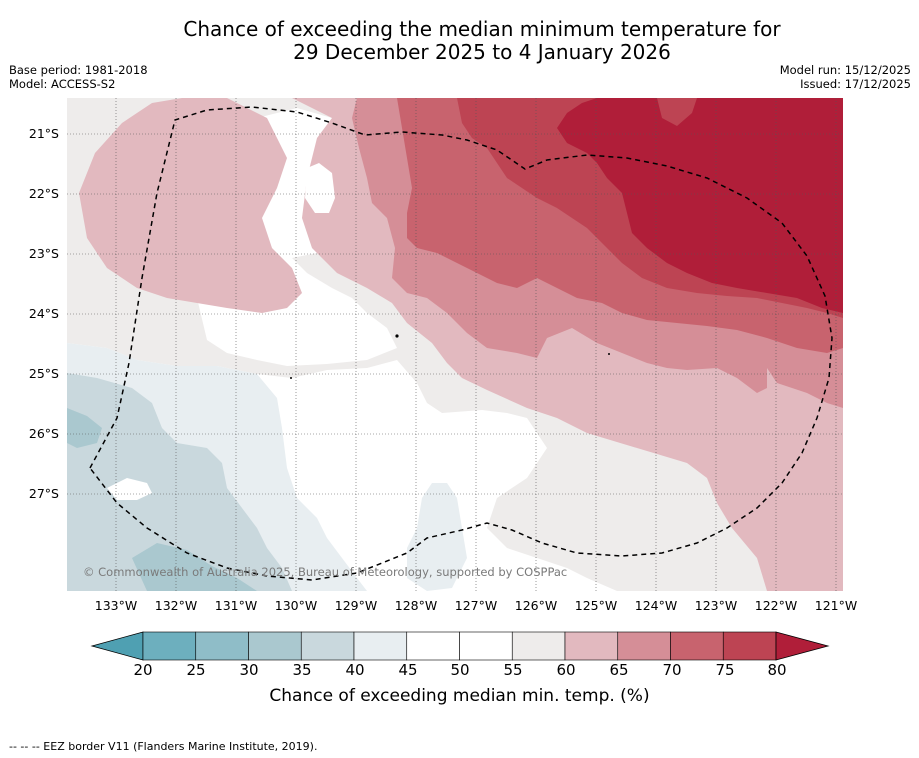  I want to click on colorbar-under-arrow, so click(117, 646).